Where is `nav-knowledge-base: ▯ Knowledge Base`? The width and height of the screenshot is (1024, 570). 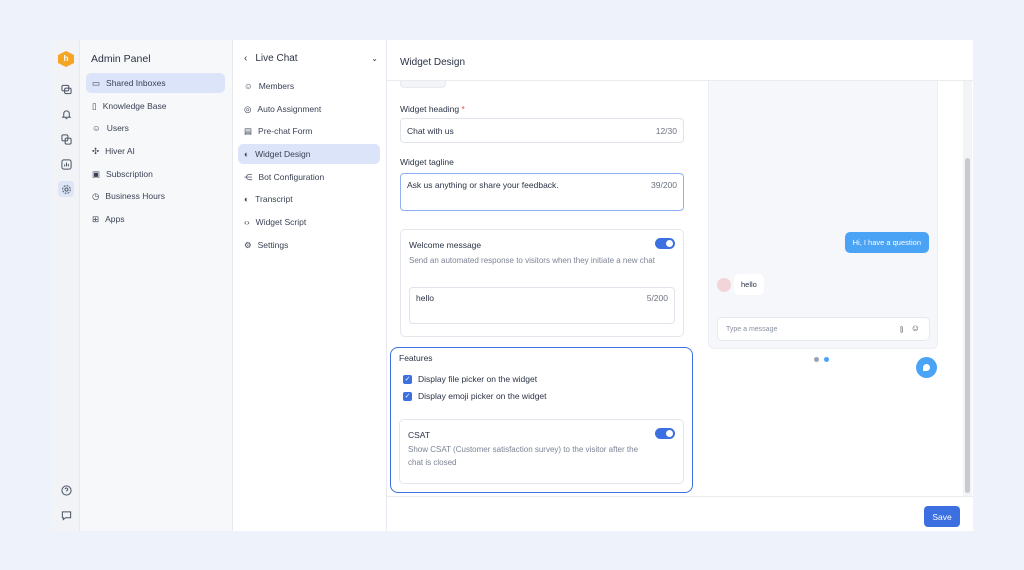
nav-knowledge-base: ▯ Knowledge Base is located at coordinates (155, 106).